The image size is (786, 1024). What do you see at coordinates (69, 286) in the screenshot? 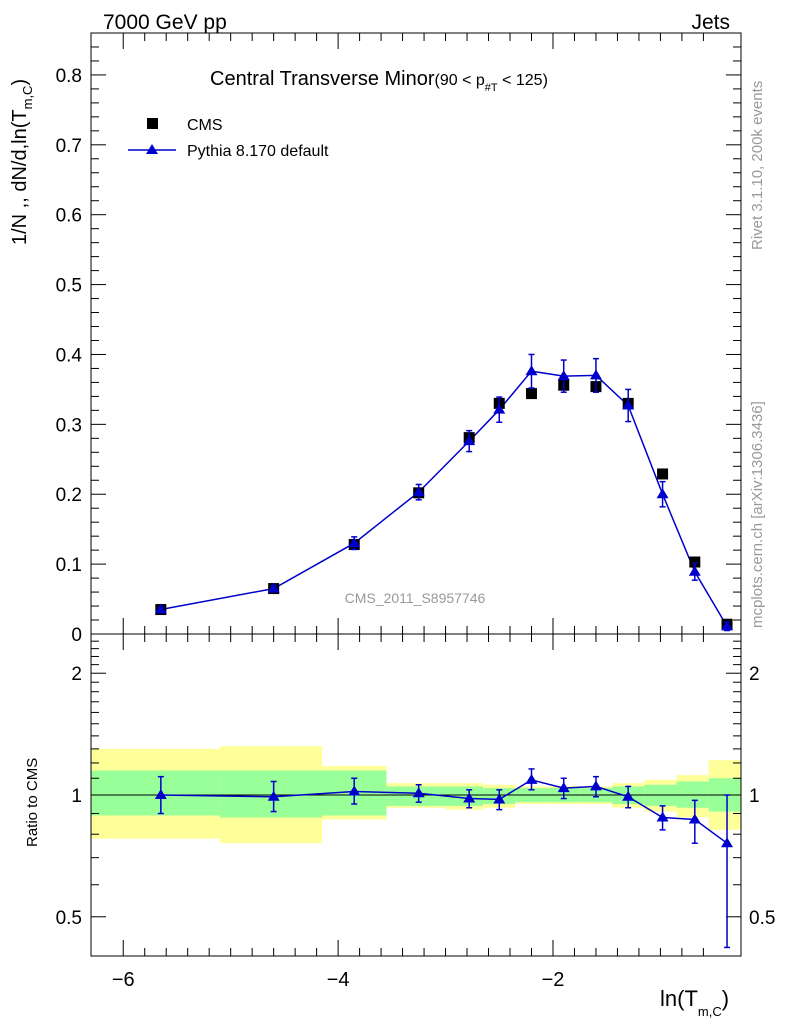
I see `y-tick-label: 0.5` at bounding box center [69, 286].